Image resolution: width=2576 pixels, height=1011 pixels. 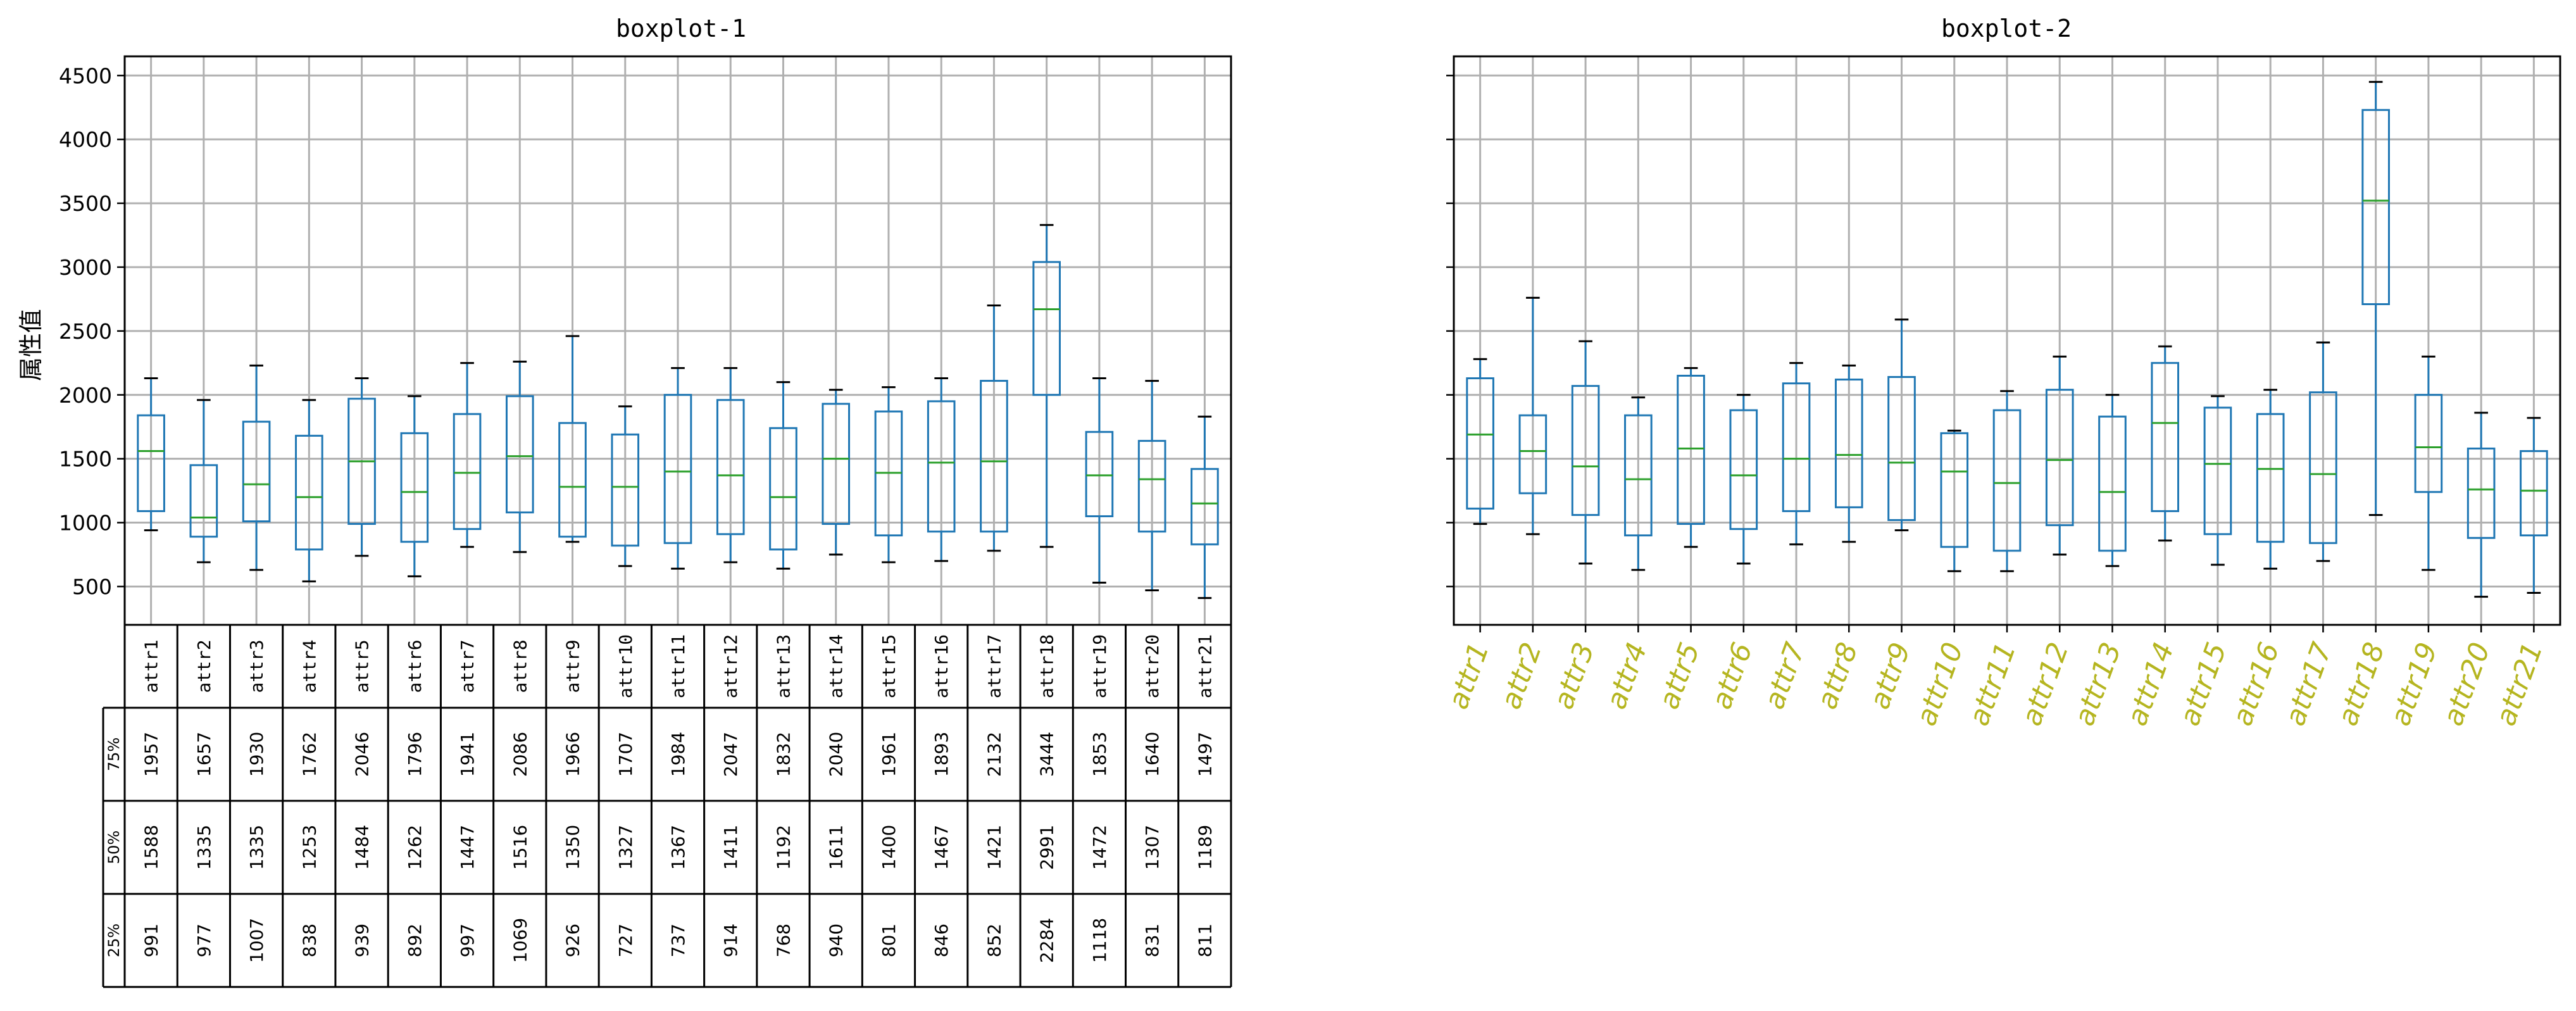 I want to click on boxplot-1-box-attr18, so click(x=1046, y=385).